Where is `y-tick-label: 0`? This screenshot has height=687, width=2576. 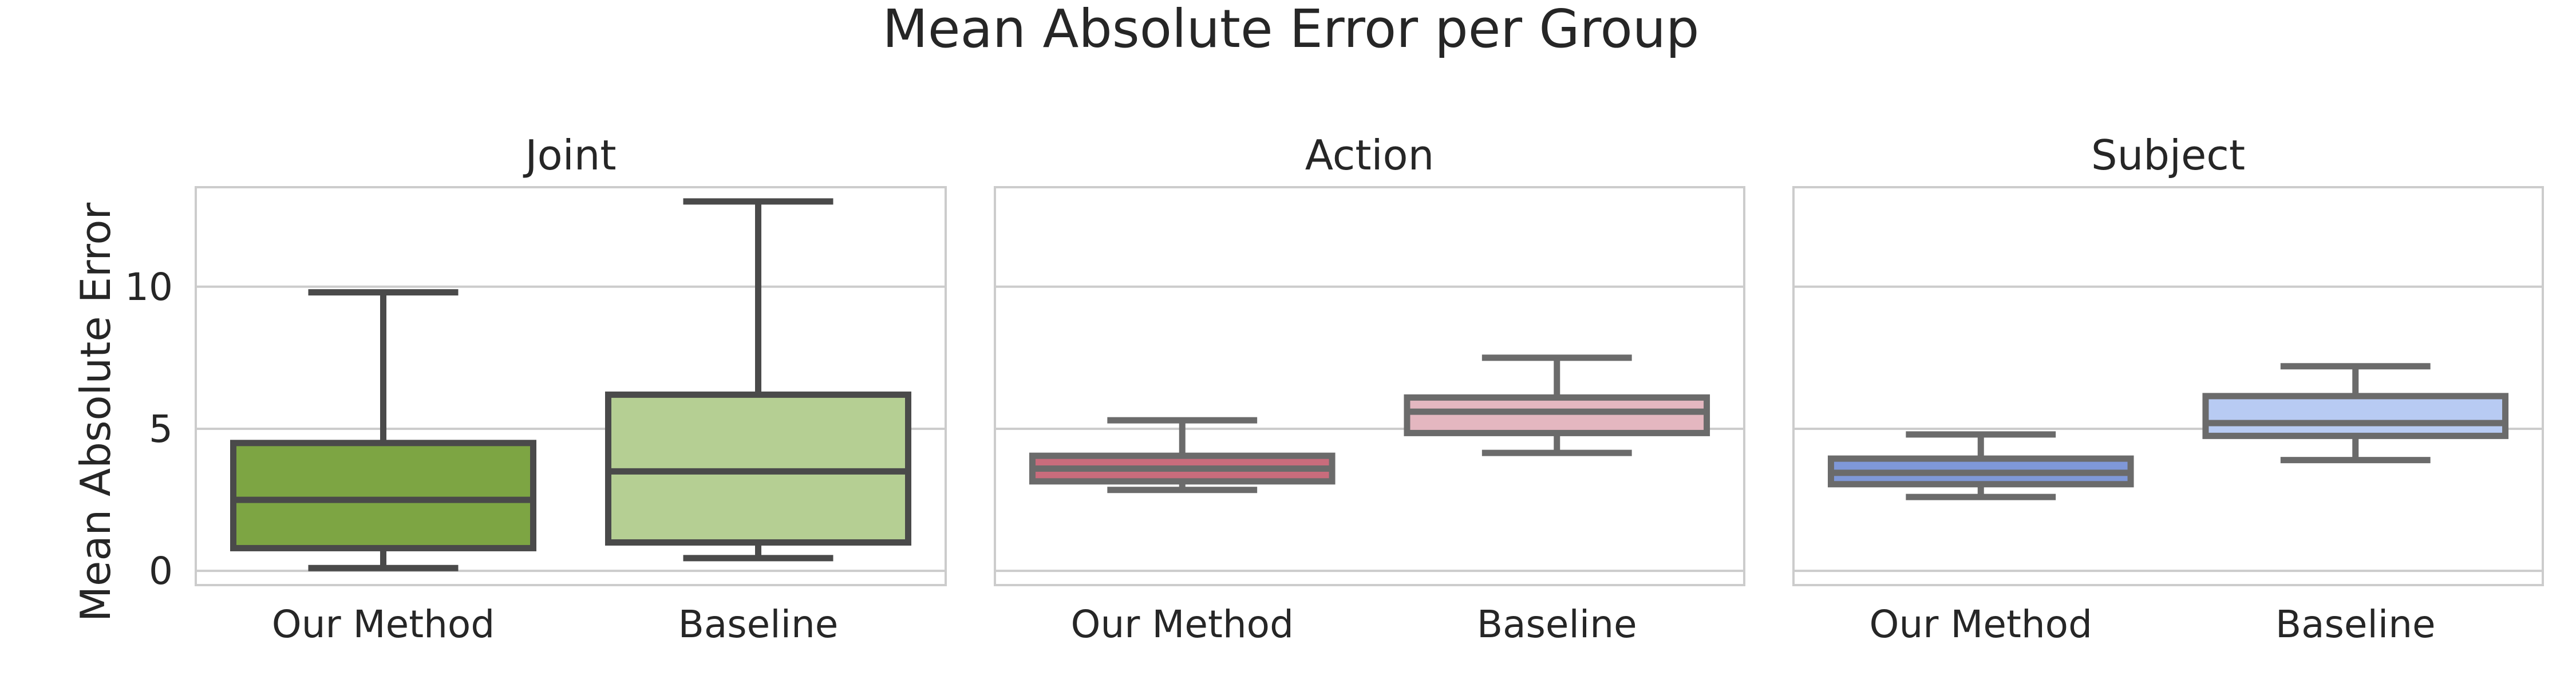 y-tick-label: 0 is located at coordinates (161, 571).